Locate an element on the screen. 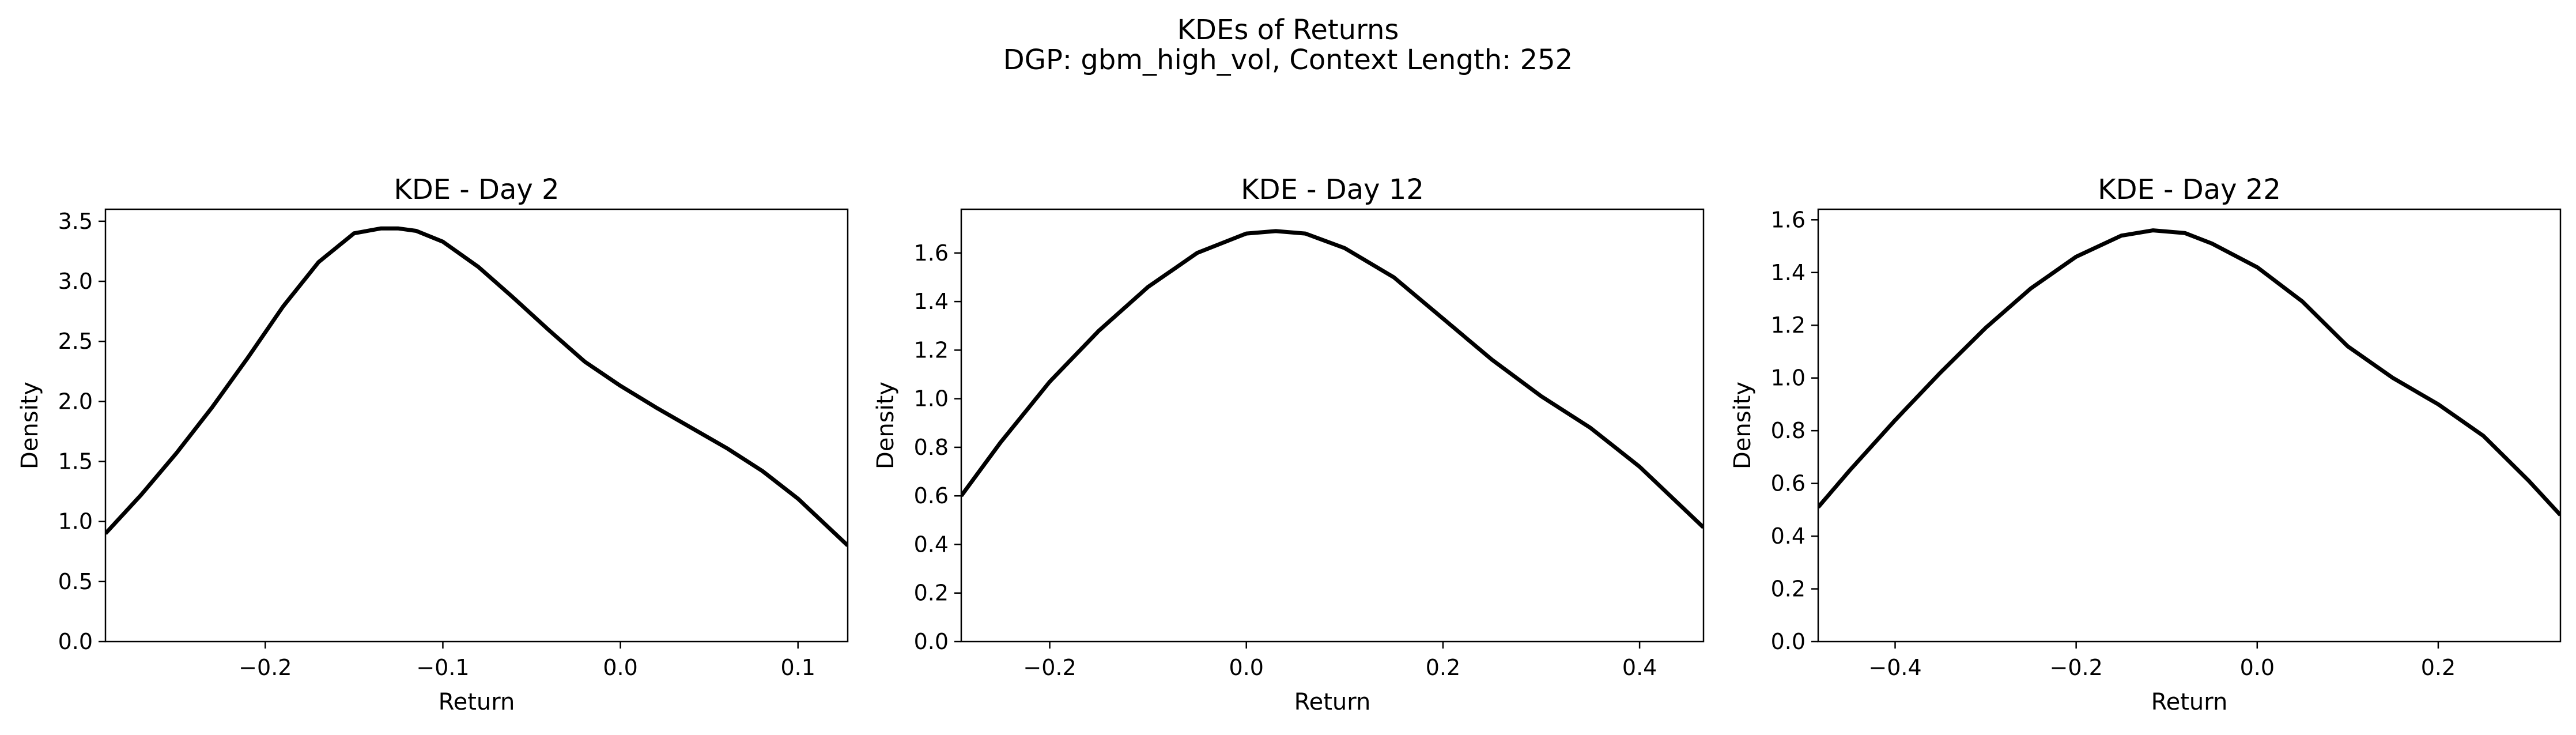  y-tick-label: 2.0 is located at coordinates (75, 401).